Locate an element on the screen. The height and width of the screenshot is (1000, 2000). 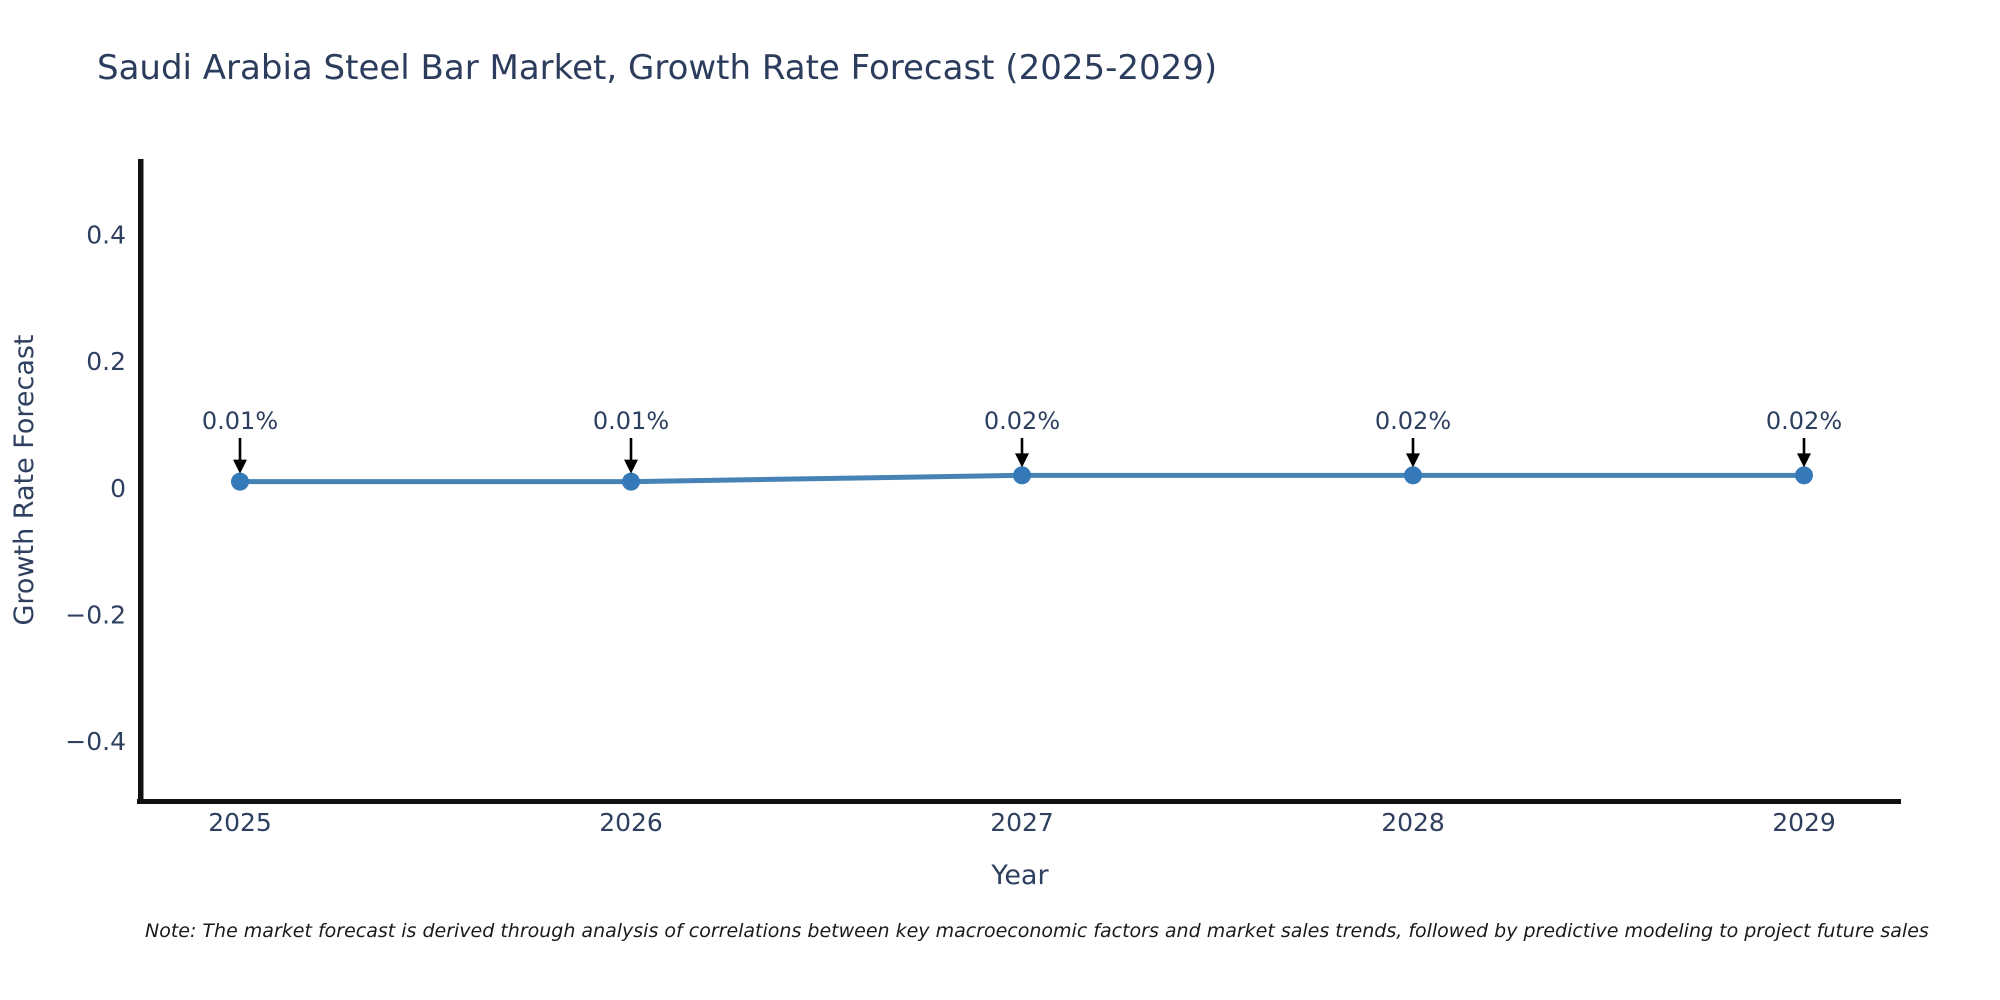
x-tick-label: 2028 is located at coordinates (1413, 822).